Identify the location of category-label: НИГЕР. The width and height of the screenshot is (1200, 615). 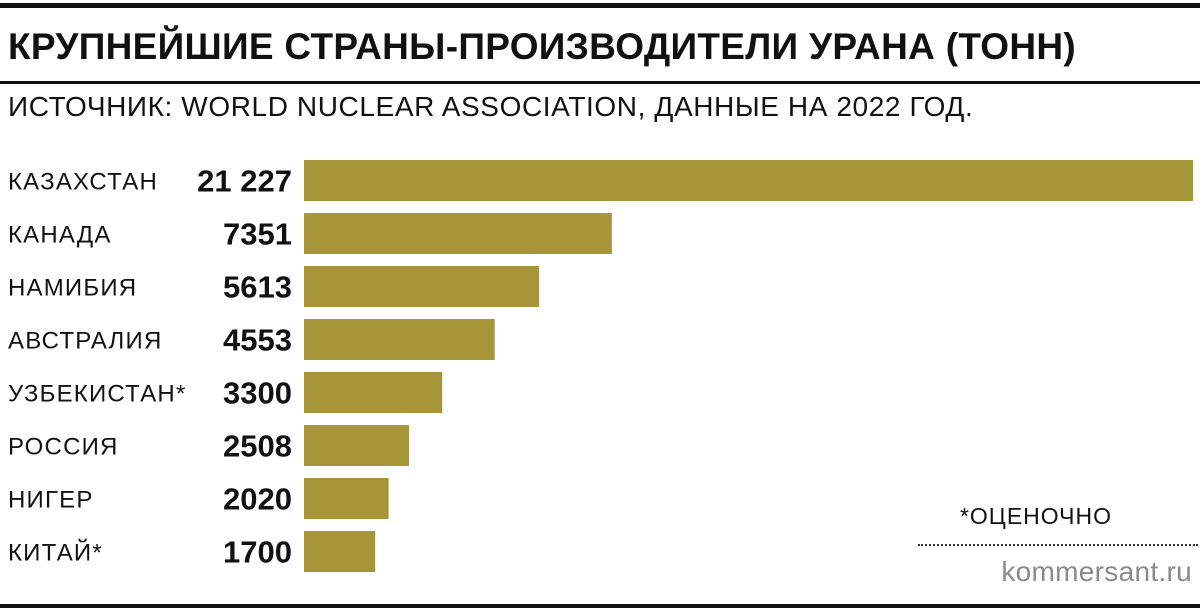
(51, 500).